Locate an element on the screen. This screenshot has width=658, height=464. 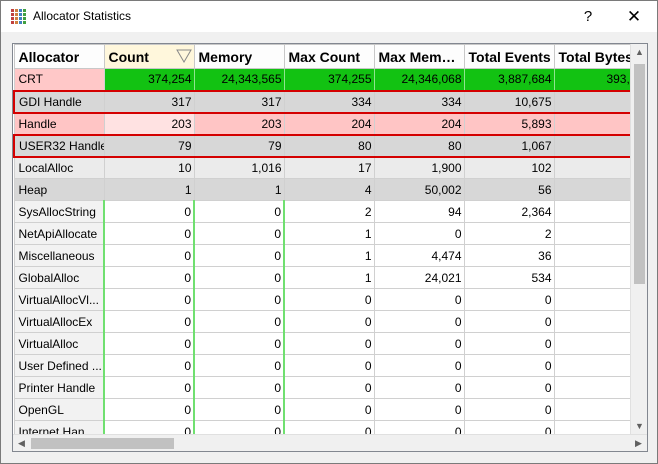
column-header: Total Events is located at coordinates (509, 56).